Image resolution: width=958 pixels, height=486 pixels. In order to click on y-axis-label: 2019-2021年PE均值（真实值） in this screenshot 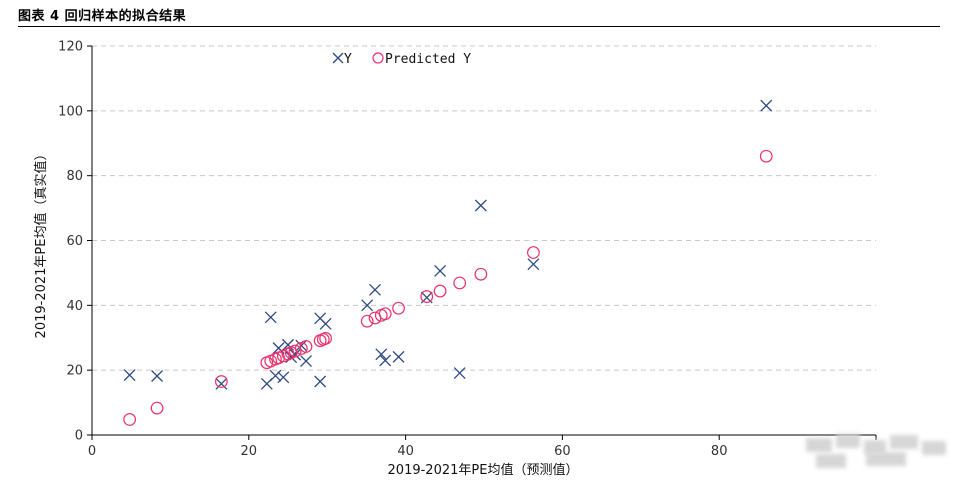, I will do `click(41, 243)`.